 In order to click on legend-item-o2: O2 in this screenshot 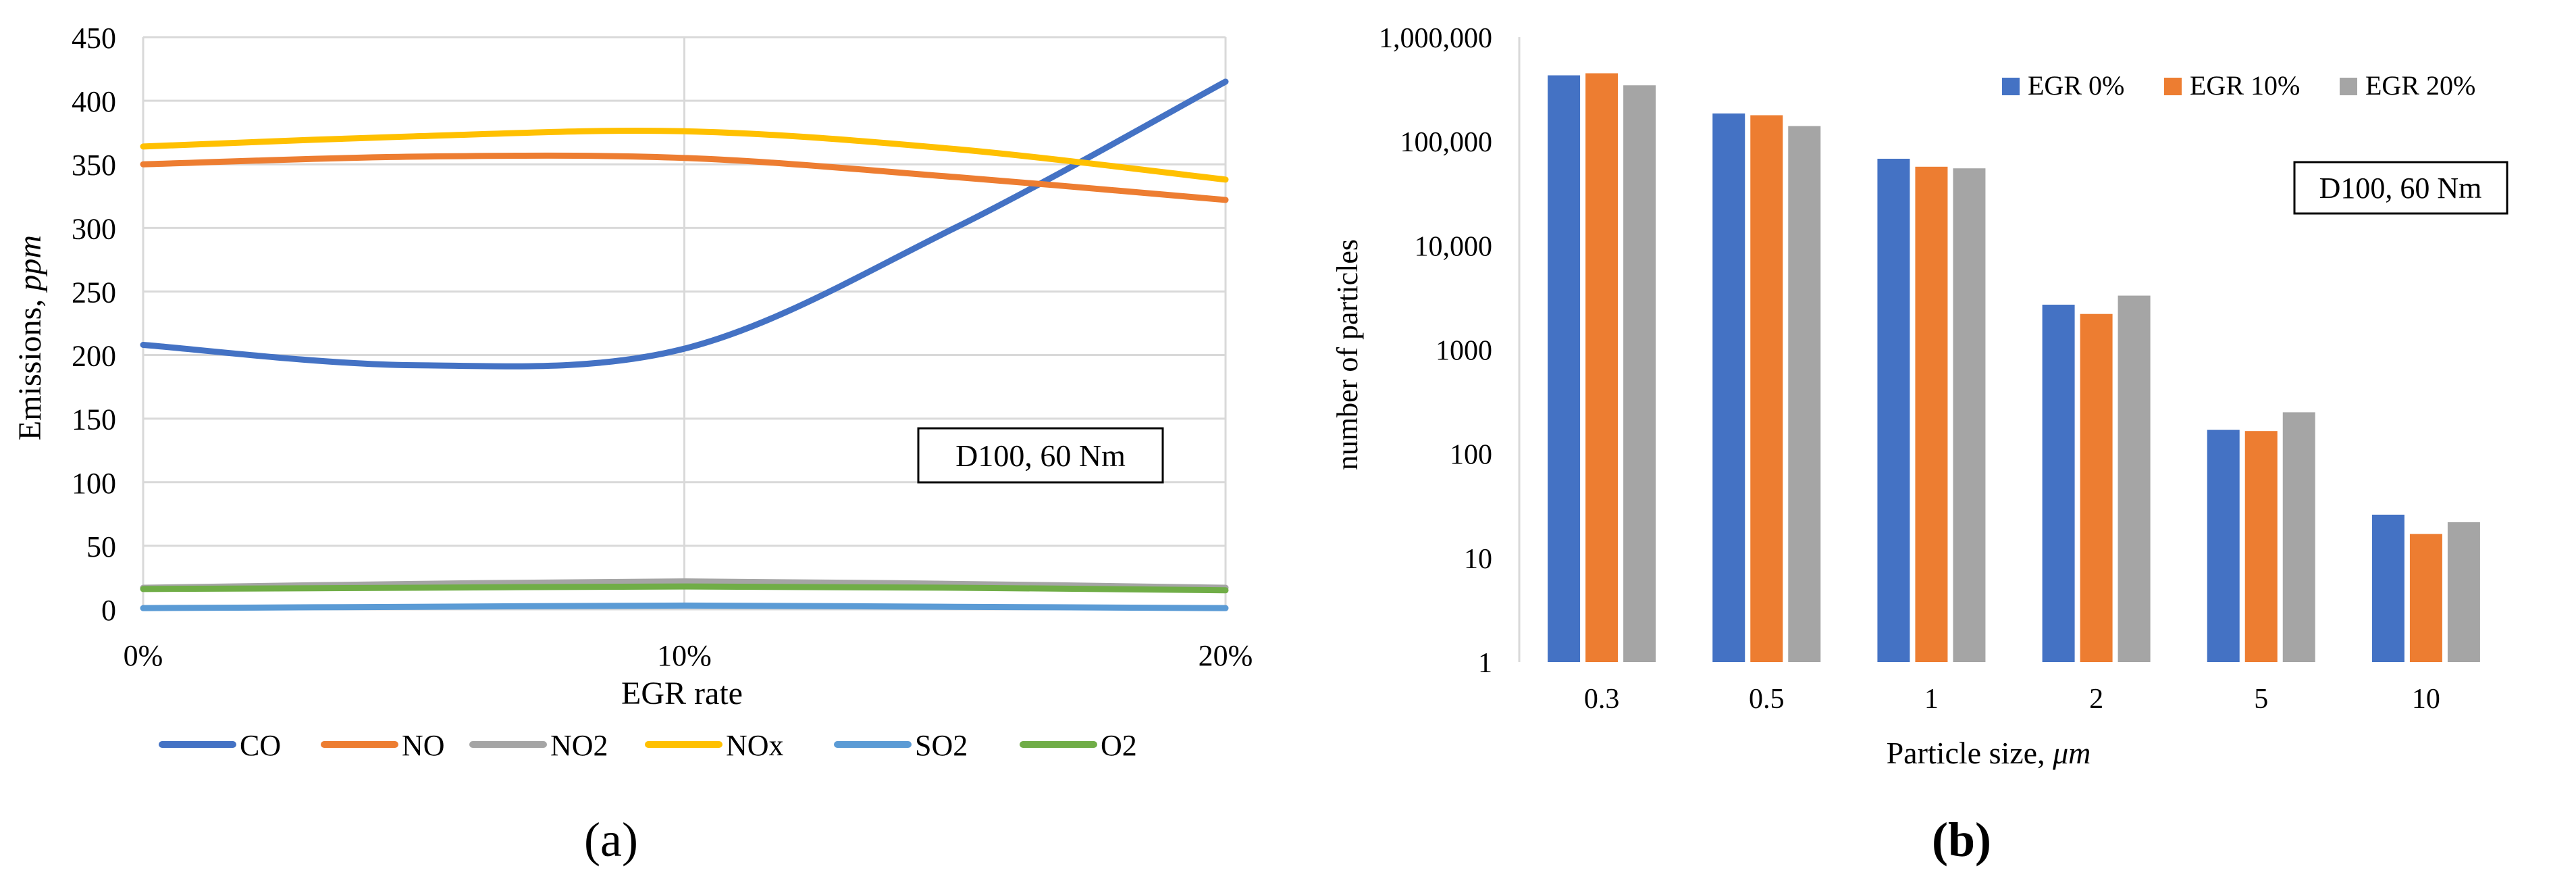, I will do `click(1078, 745)`.